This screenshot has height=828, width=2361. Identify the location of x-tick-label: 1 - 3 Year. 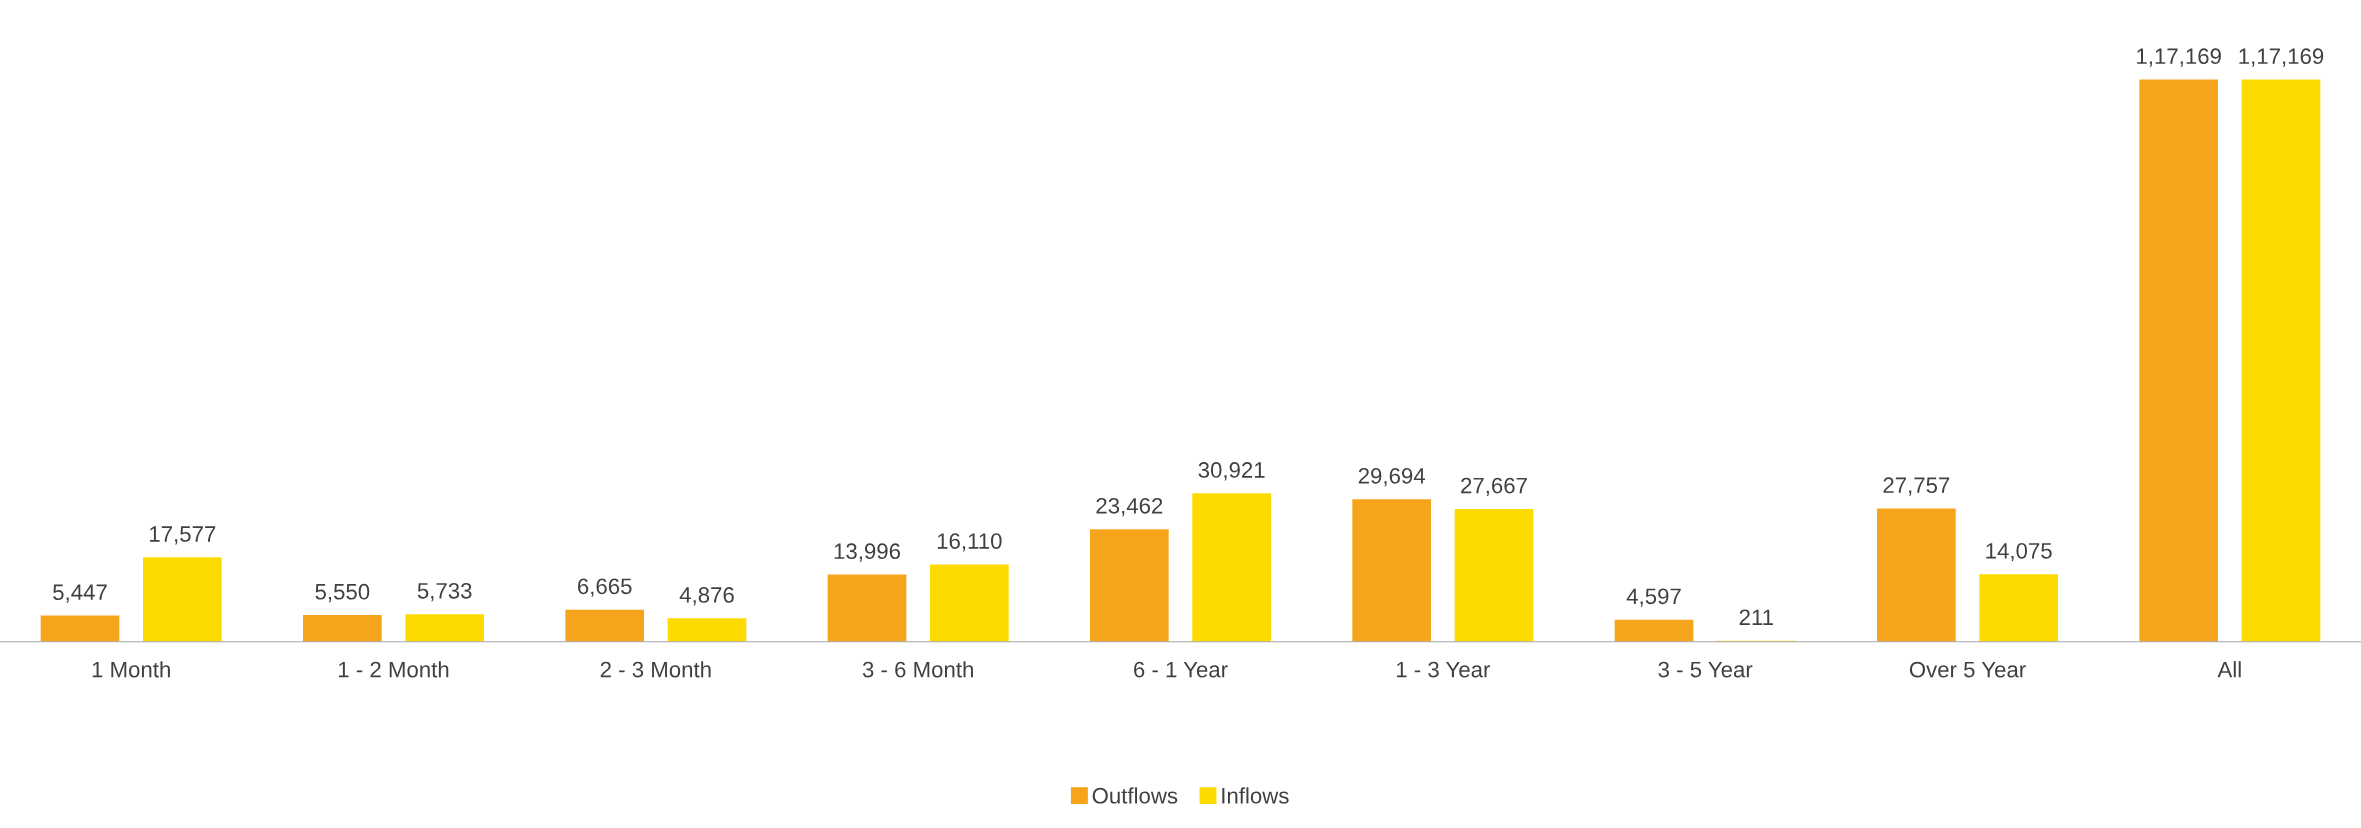
(1443, 669).